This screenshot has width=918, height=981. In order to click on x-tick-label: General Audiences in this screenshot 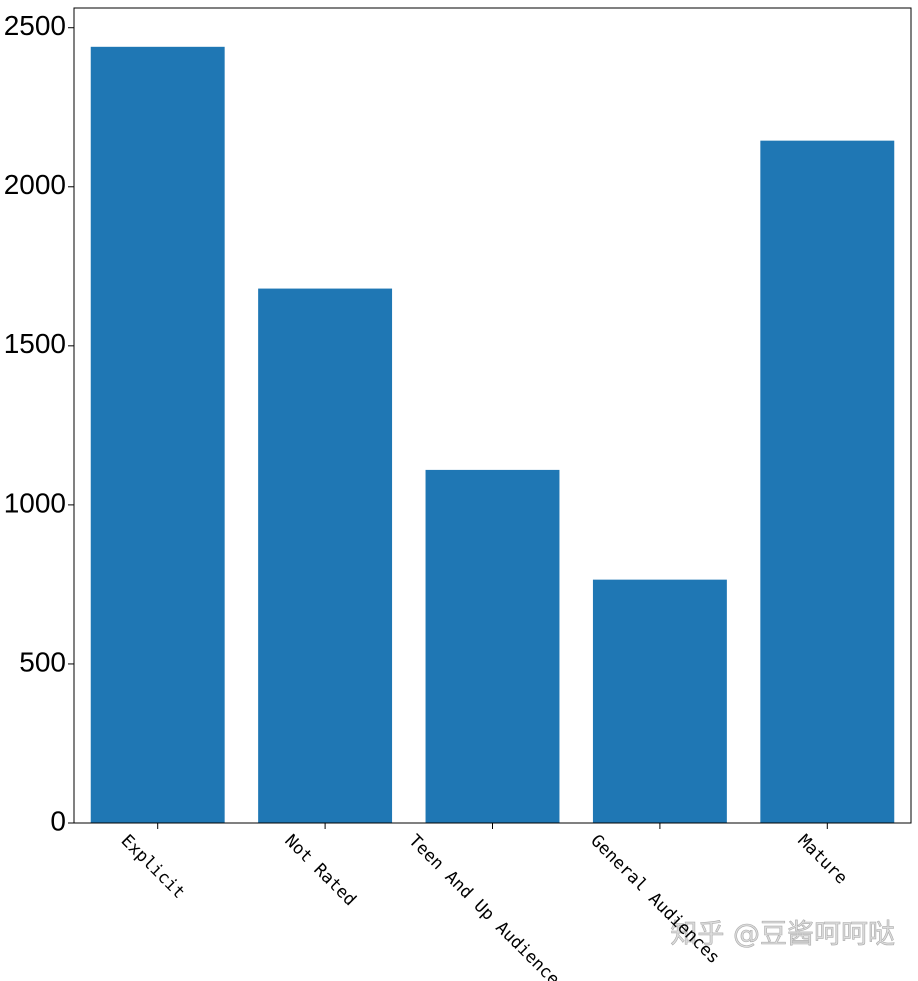, I will do `click(654, 899)`.